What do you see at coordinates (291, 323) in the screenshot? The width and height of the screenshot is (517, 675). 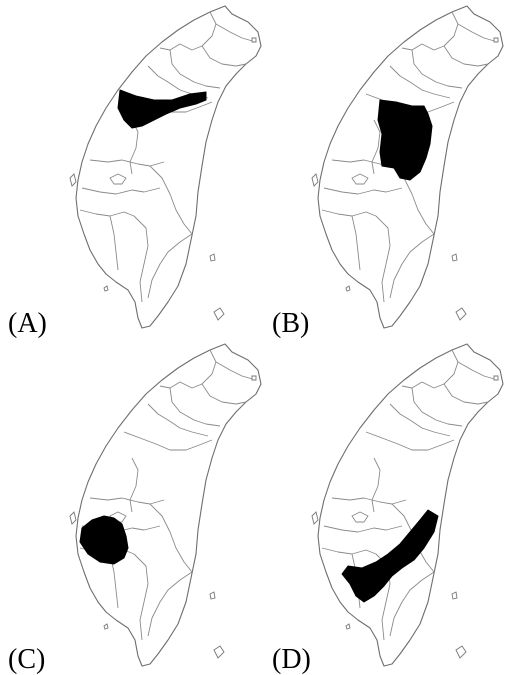 I see `label-b: (B)` at bounding box center [291, 323].